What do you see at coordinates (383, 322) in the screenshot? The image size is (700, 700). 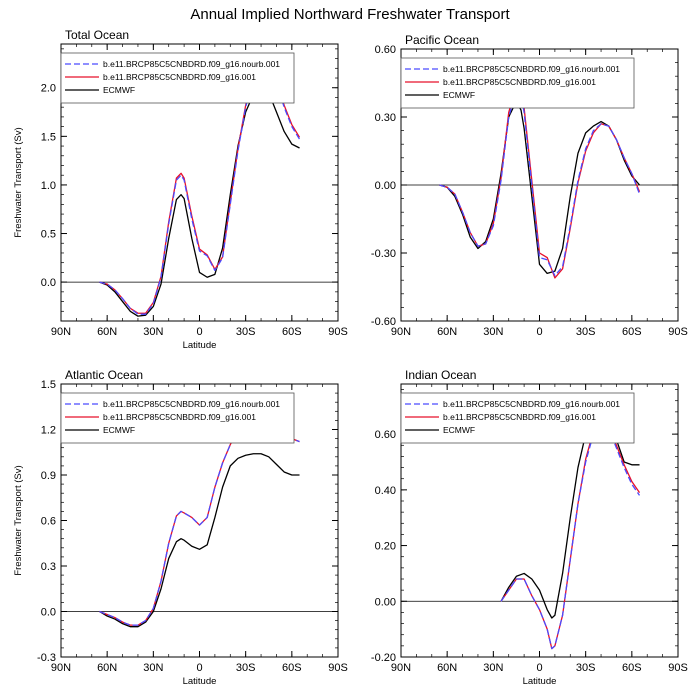 I see `y-tick-label: -0.60` at bounding box center [383, 322].